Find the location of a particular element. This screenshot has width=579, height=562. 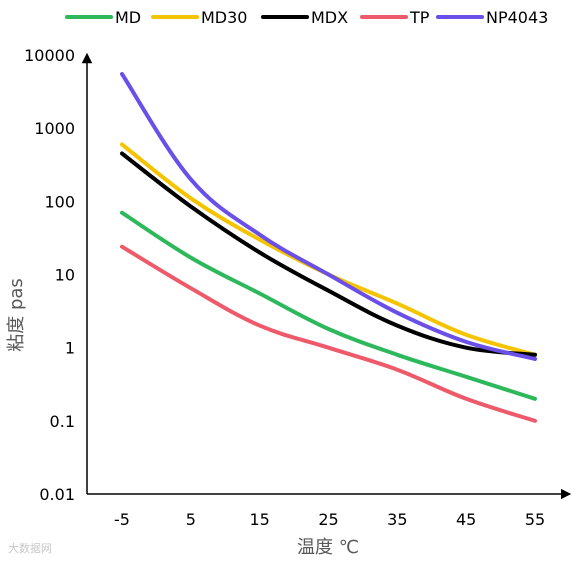

legend-item-mdx: MDX is located at coordinates (304, 17).